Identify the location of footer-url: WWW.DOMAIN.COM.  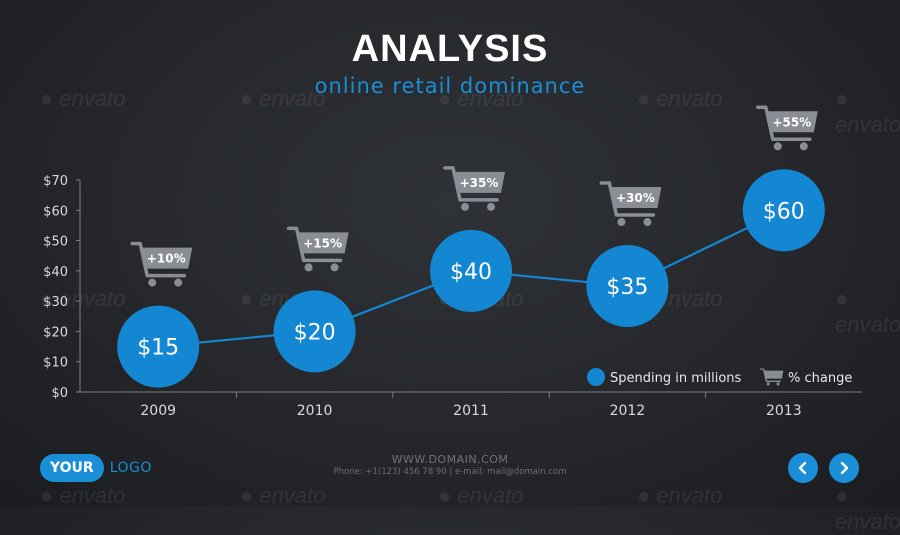
(450, 459).